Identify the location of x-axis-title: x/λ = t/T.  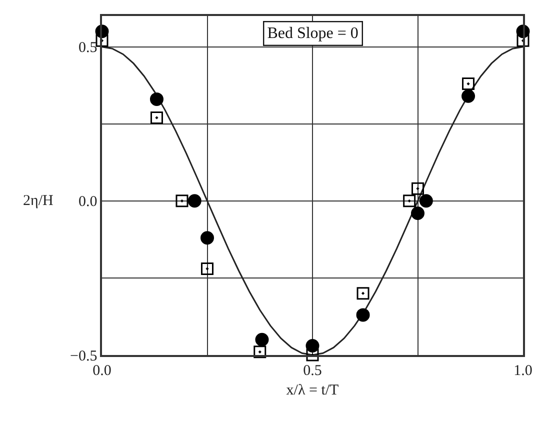
(312, 390).